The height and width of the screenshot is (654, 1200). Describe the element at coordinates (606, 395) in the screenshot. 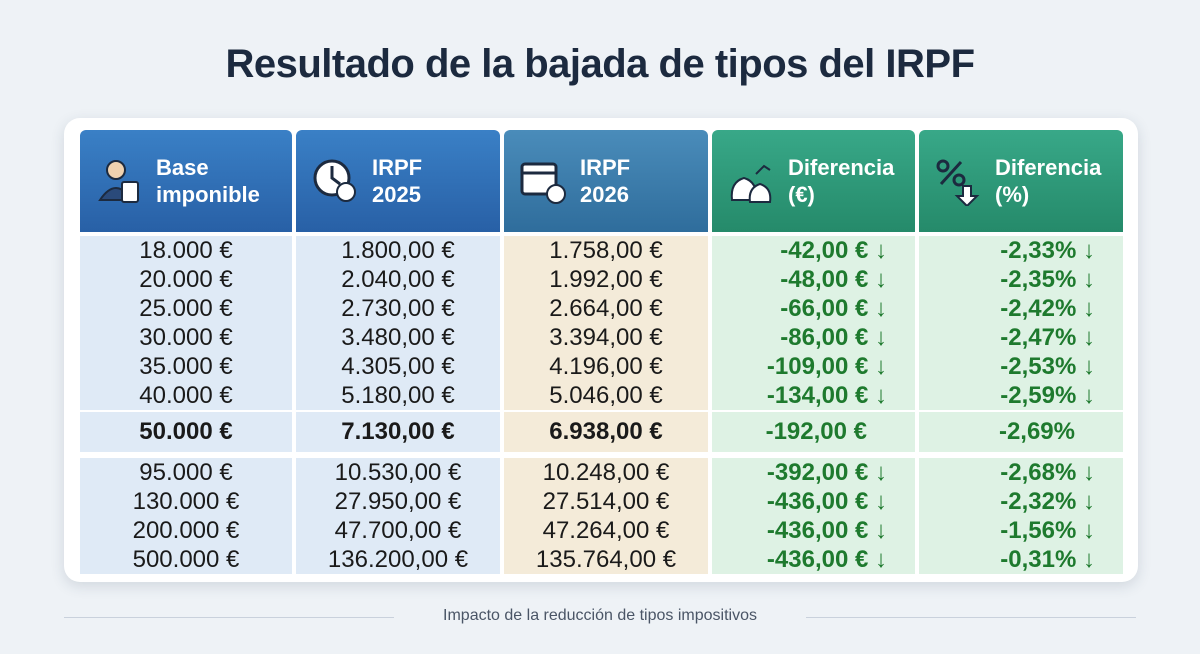

I see `table-cell: 5.046,00 €` at that location.